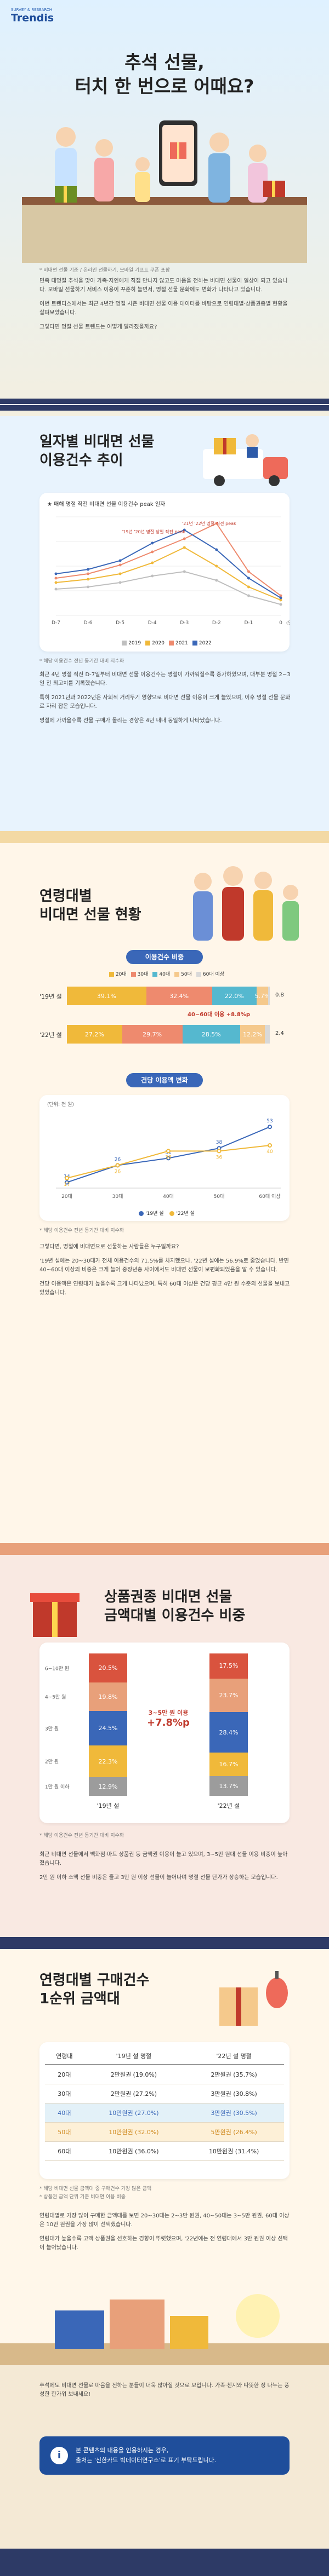 This screenshot has width=329, height=2576. Describe the element at coordinates (246, 903) in the screenshot. I see `family-illustration` at that location.